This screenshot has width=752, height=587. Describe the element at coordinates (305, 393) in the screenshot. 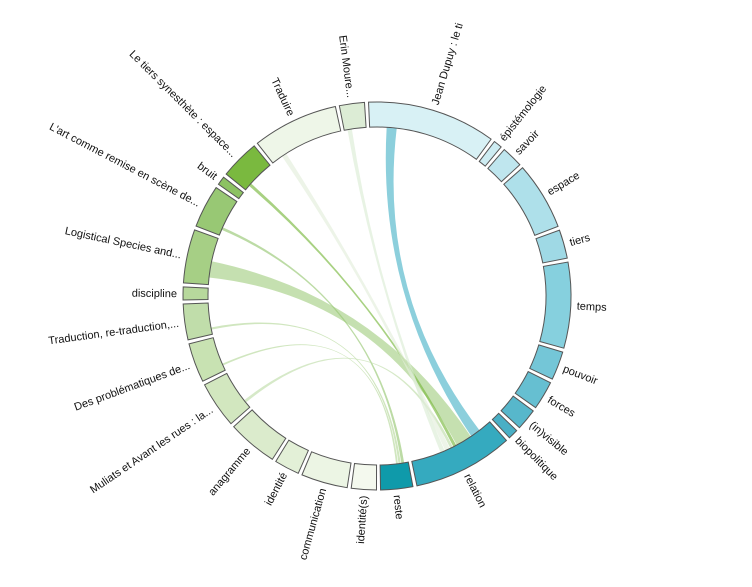

I see `chord-traduction-re-reste` at that location.